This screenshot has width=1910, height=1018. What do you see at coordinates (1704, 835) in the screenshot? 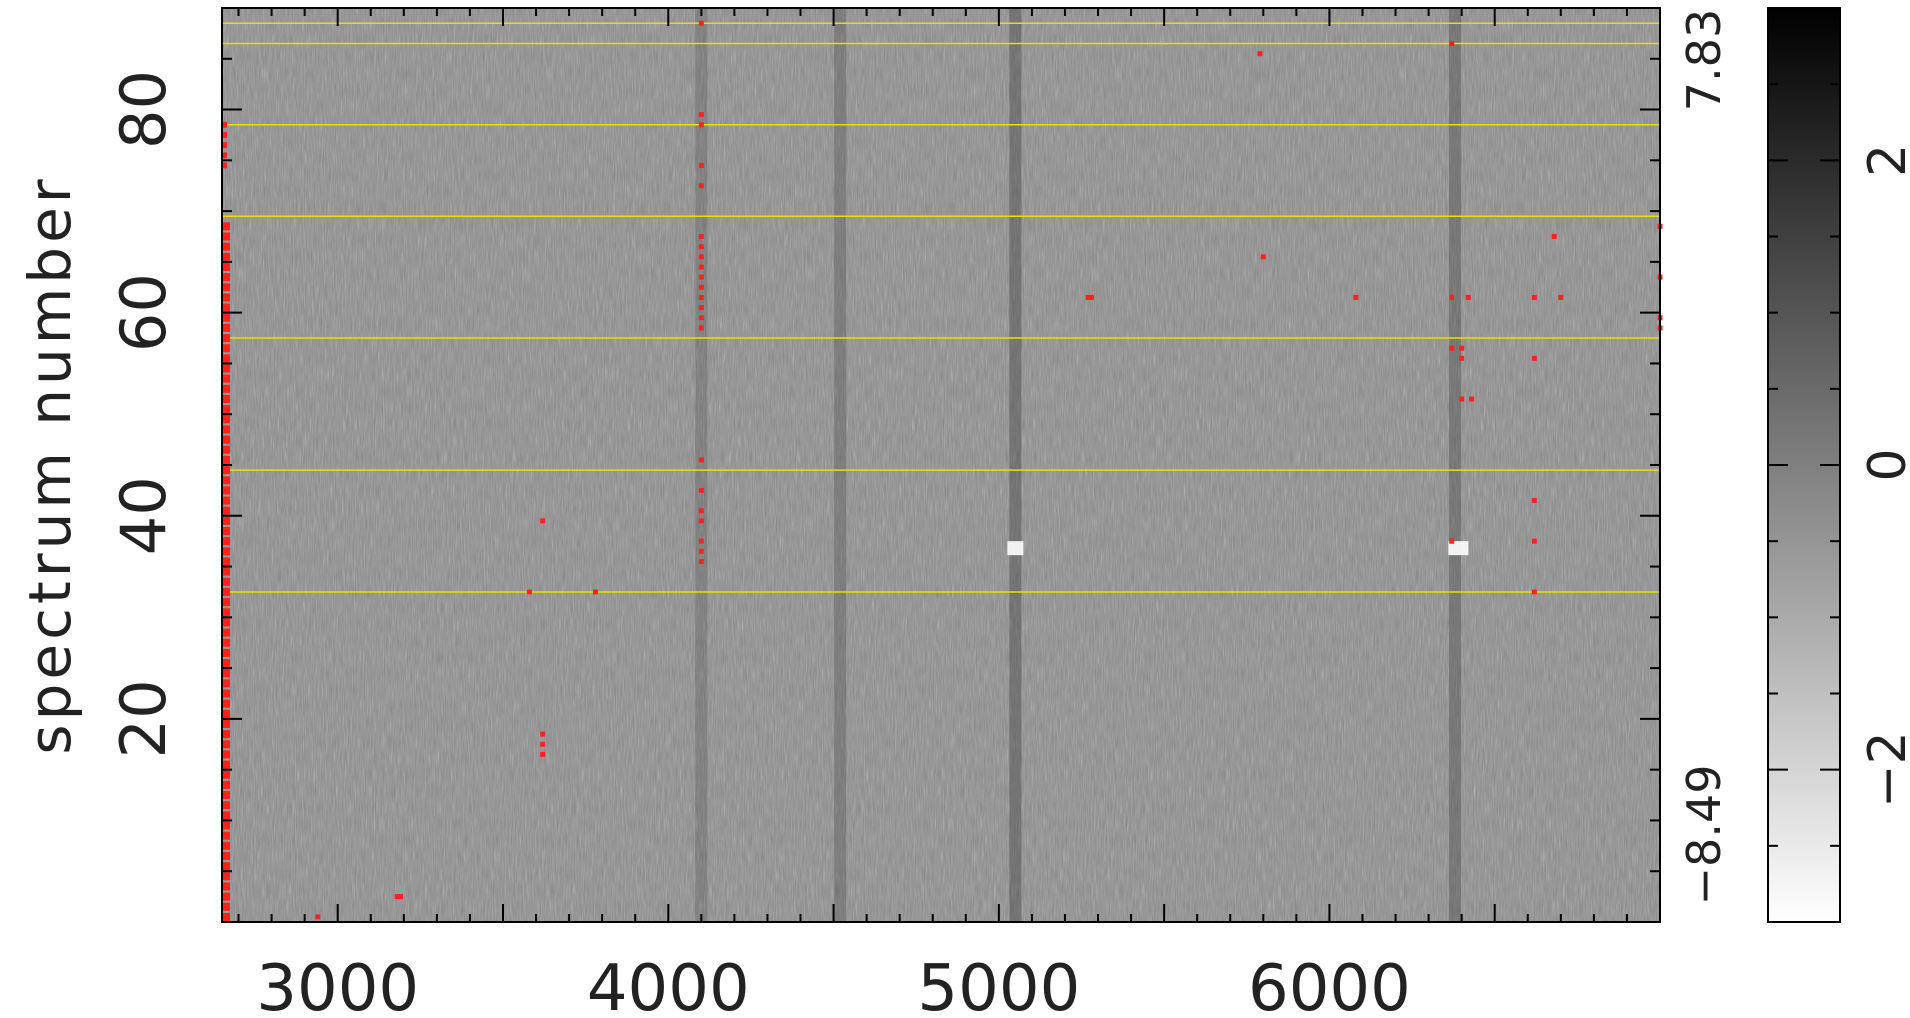
I see `y-min-label: −8.49` at bounding box center [1704, 835].